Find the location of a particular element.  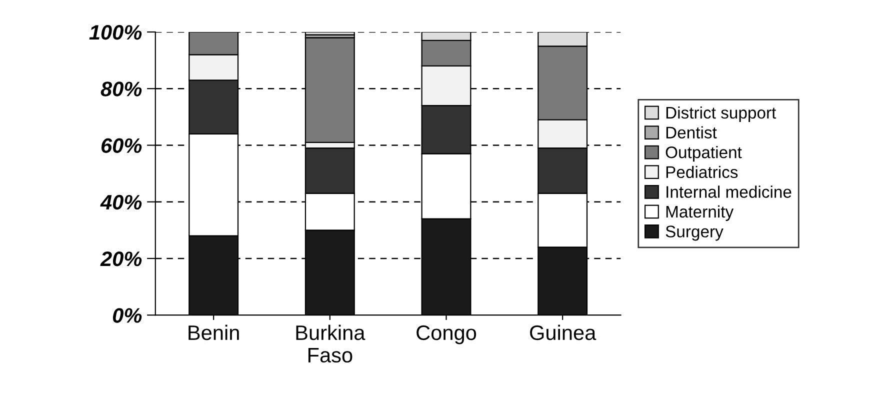

x-tick-label: Guinea is located at coordinates (563, 332).